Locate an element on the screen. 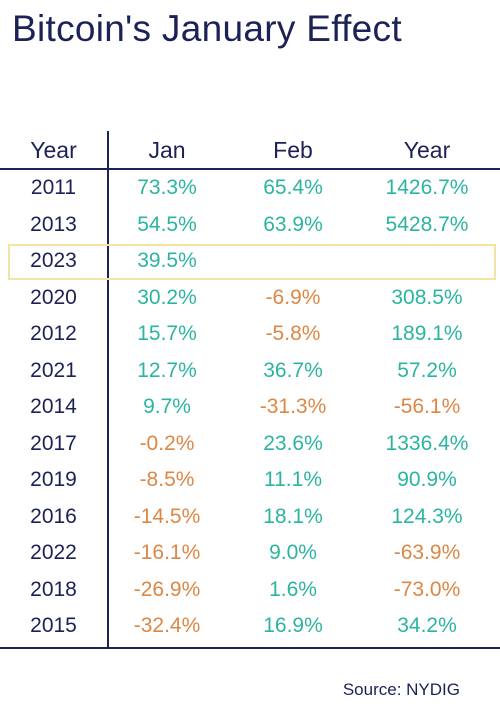 The height and width of the screenshot is (723, 500). cell-annual-return: 5428.7% is located at coordinates (427, 224).